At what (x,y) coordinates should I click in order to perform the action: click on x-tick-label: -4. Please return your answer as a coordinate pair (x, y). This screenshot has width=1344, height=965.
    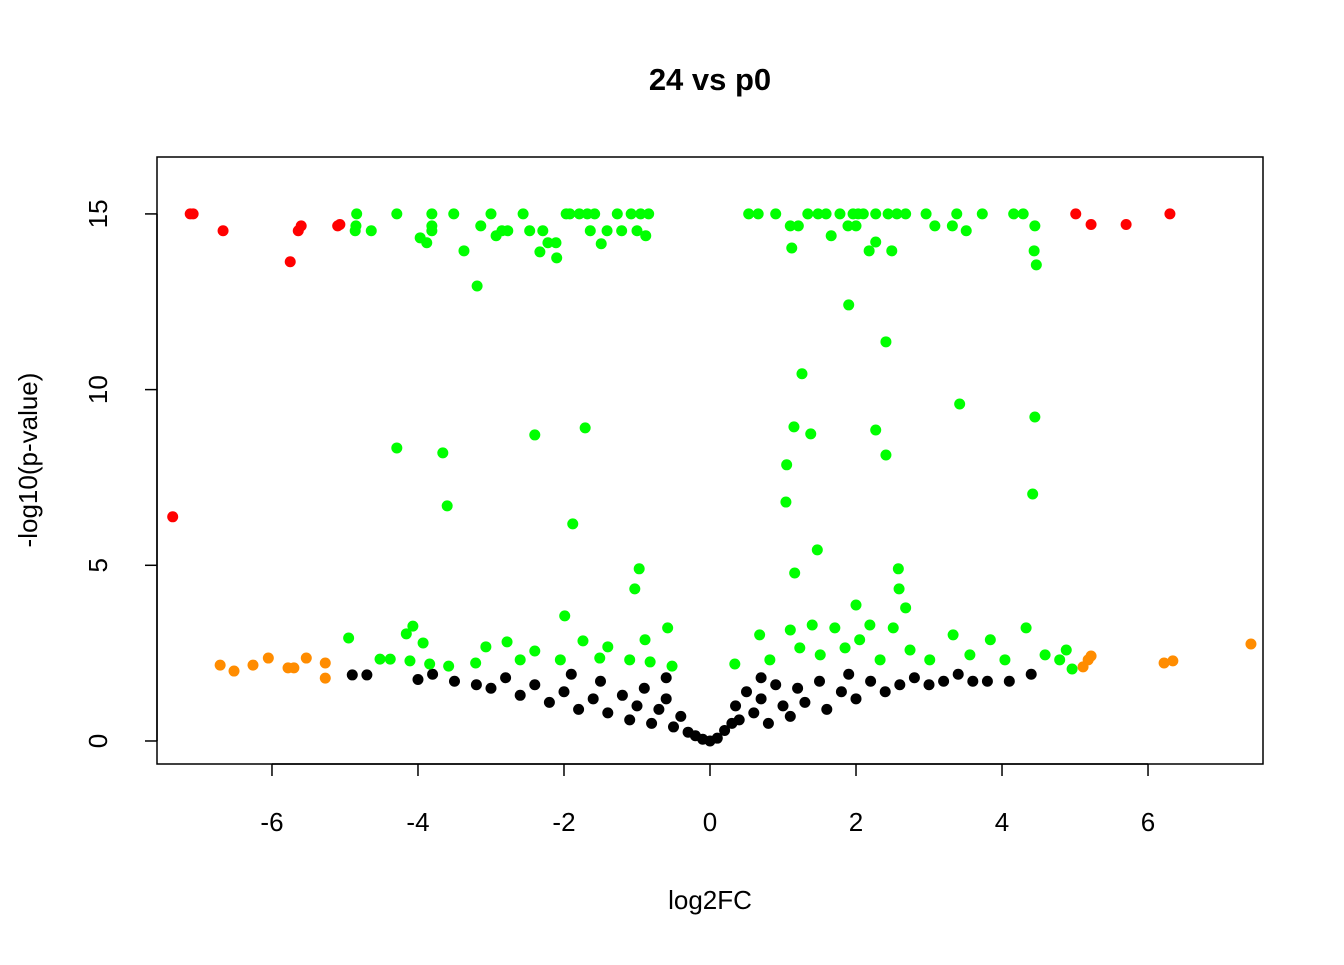
    Looking at the image, I should click on (417, 822).